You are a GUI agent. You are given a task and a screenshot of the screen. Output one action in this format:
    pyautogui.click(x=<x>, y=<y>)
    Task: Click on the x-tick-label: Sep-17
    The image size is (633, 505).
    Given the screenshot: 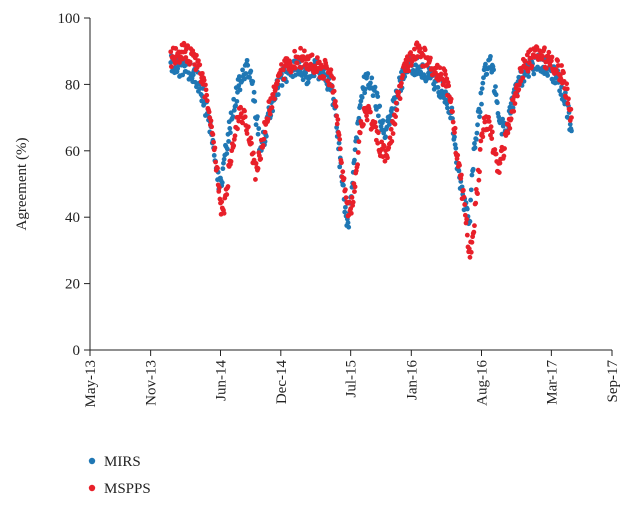 What is the action you would take?
    pyautogui.click(x=613, y=381)
    